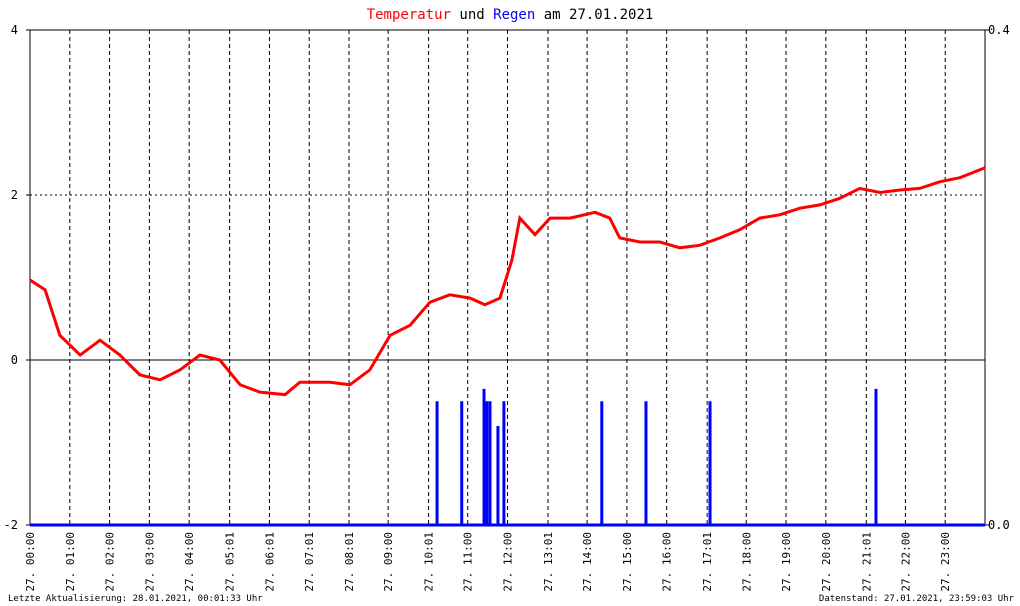  What do you see at coordinates (917, 599) in the screenshot?
I see `footer-right: Datenstand: 27.01.2021, 23:59:03 Uhr` at bounding box center [917, 599].